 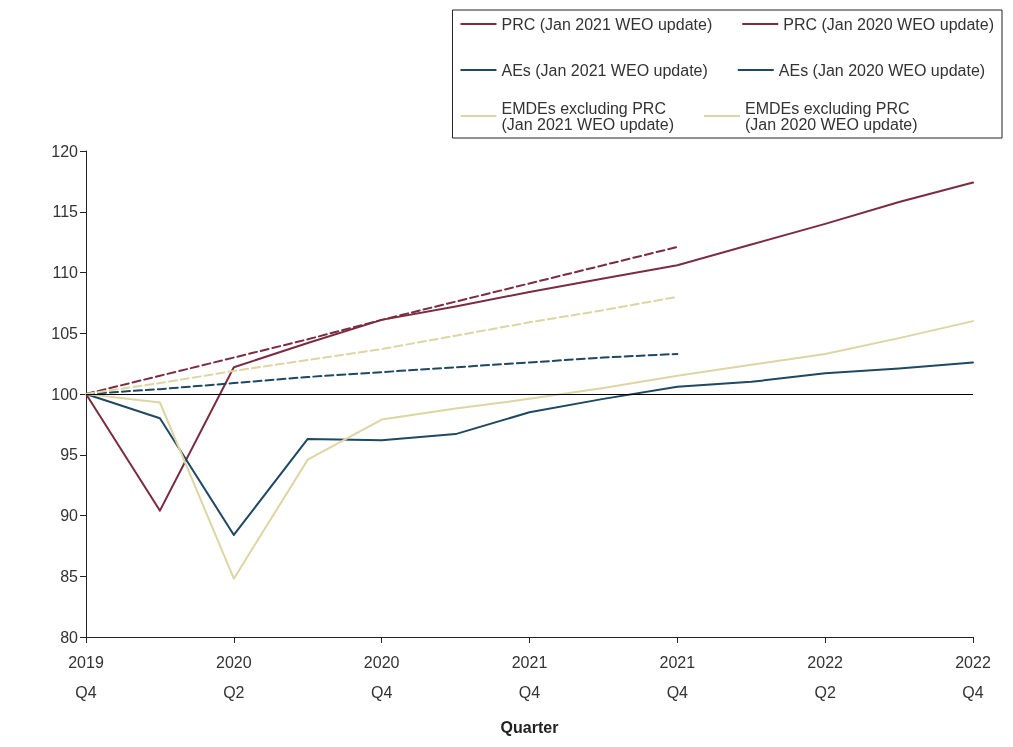 I want to click on legend-label: PRC (Jan 2020 WEO update), so click(x=888, y=24).